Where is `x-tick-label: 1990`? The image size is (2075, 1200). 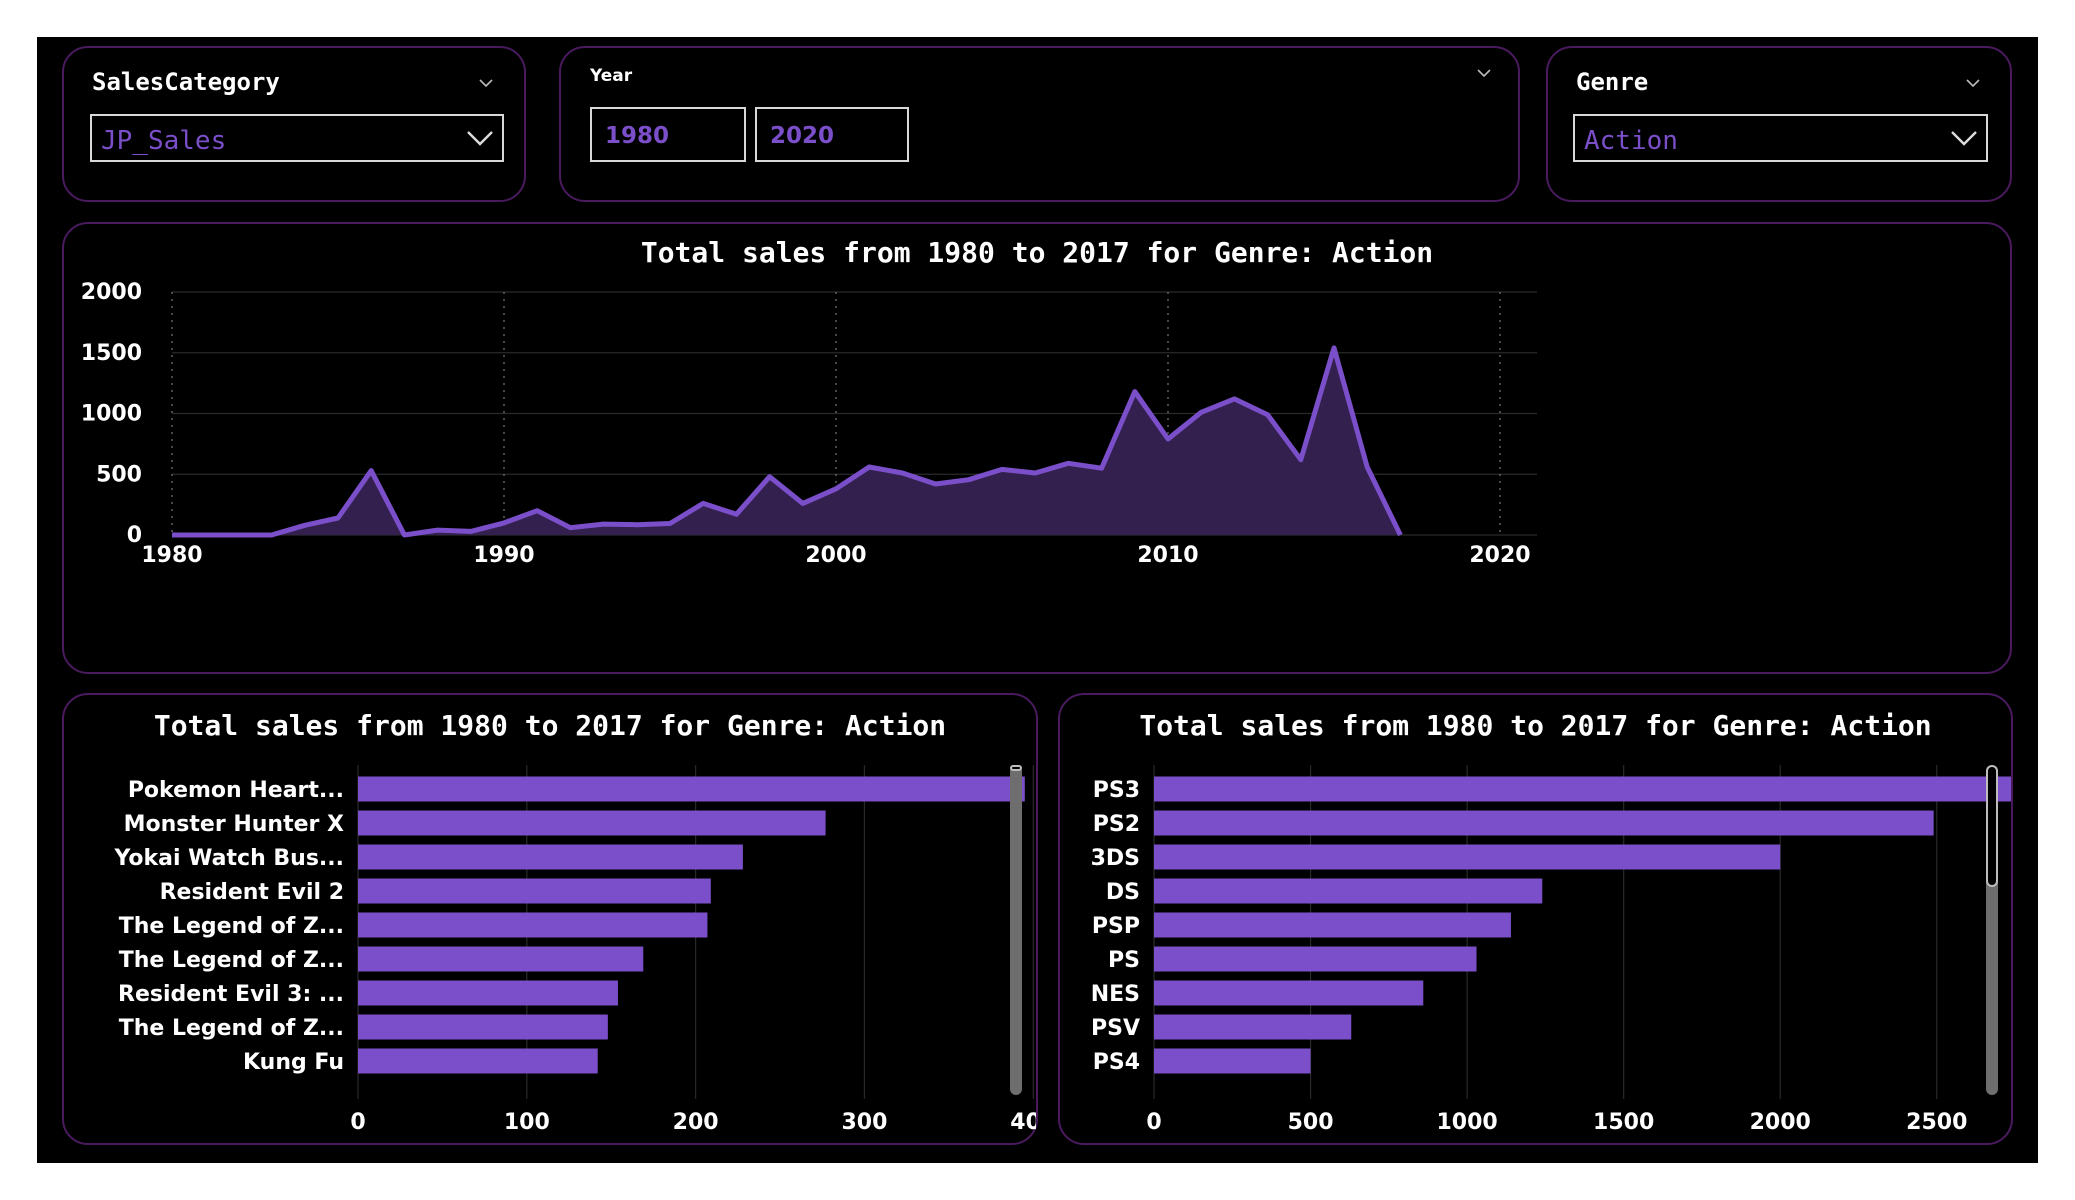 x-tick-label: 1990 is located at coordinates (503, 555).